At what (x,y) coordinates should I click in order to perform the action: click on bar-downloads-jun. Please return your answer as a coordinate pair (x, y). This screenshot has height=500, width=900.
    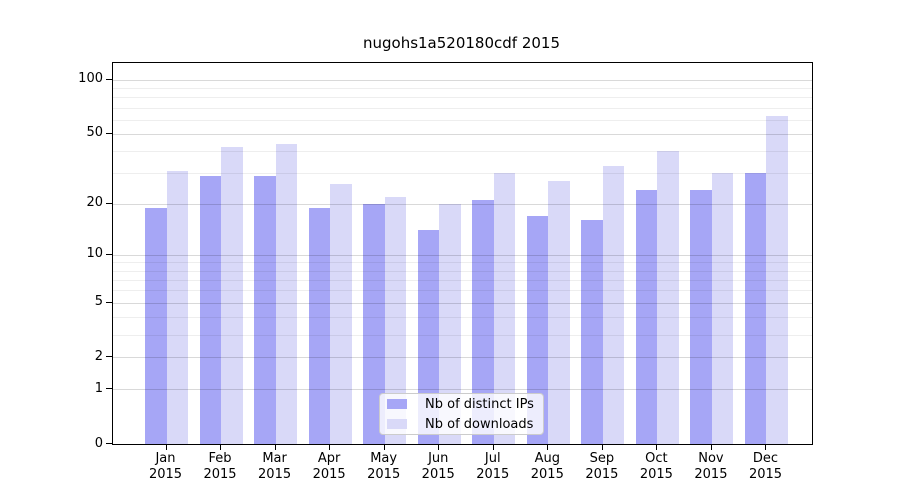
    Looking at the image, I should click on (450, 323).